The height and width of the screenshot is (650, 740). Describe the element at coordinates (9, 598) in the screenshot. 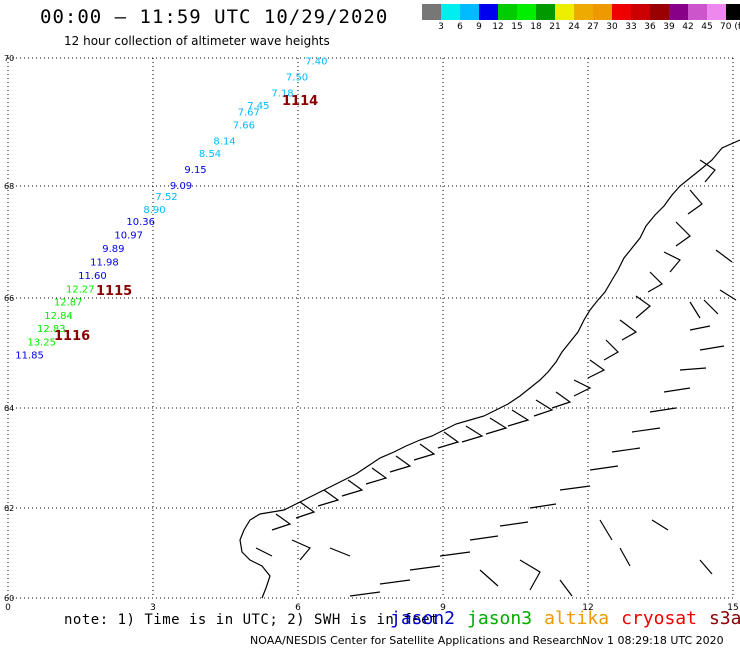

I see `y-tick-label: 60` at that location.